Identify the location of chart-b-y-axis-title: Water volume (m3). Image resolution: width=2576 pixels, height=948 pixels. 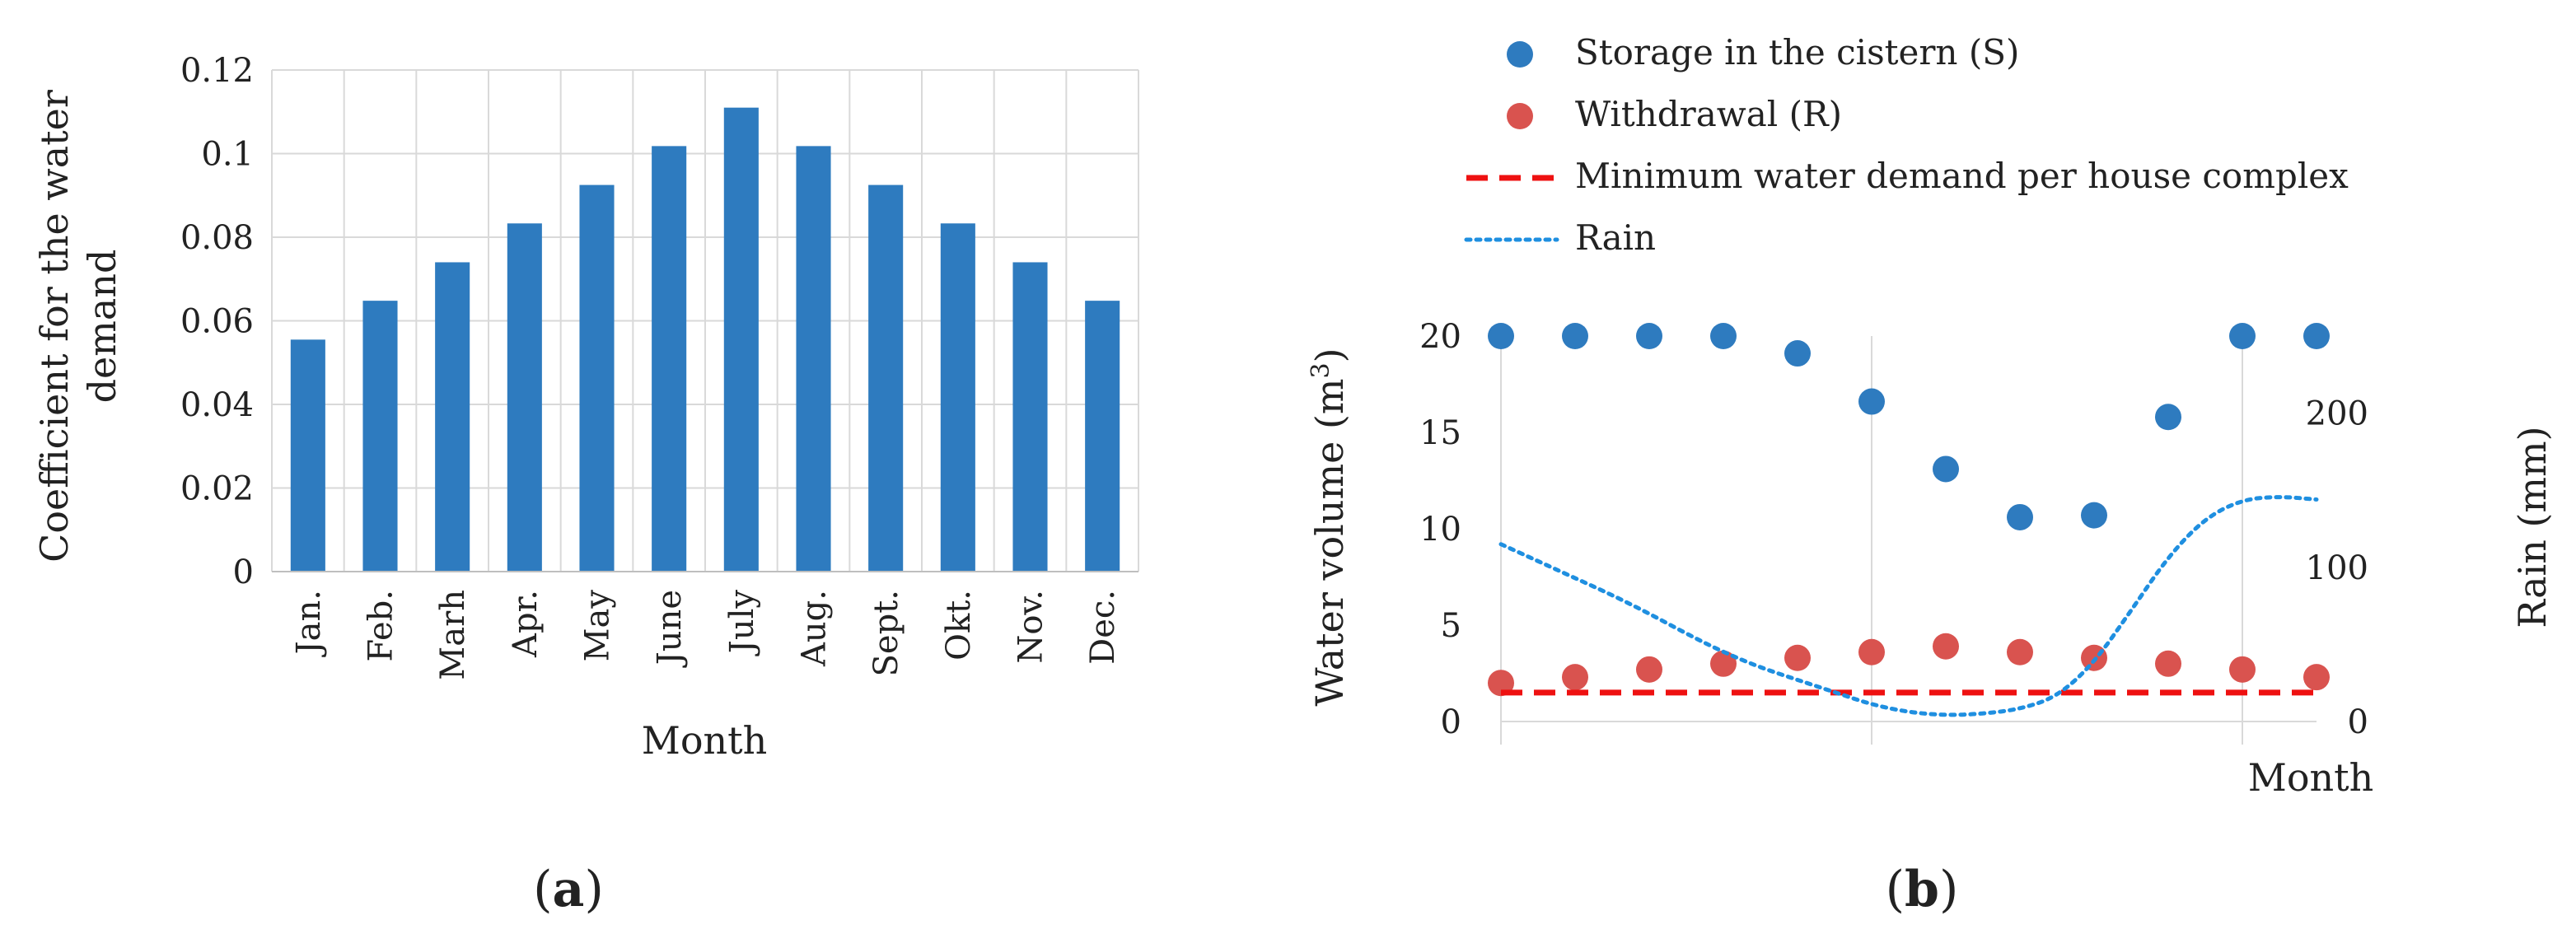
(1330, 527).